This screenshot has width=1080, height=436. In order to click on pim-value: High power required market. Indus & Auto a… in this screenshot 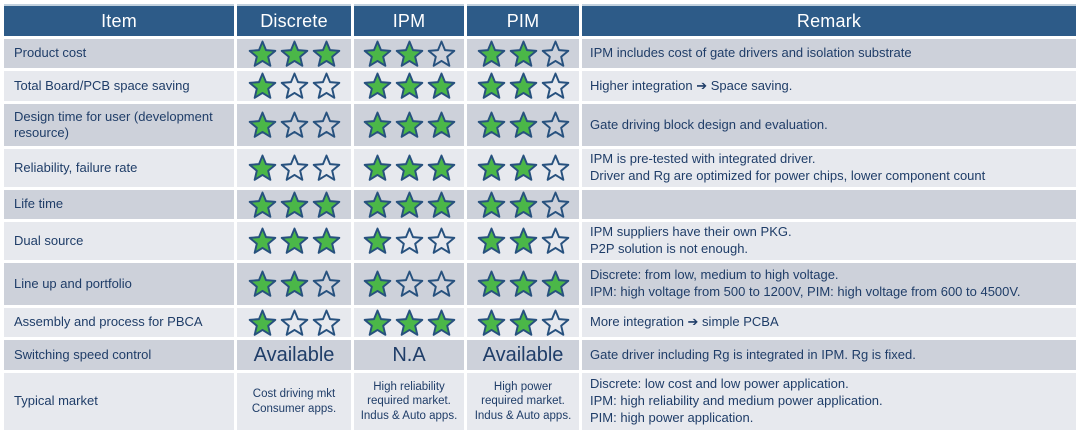, I will do `click(523, 401)`.